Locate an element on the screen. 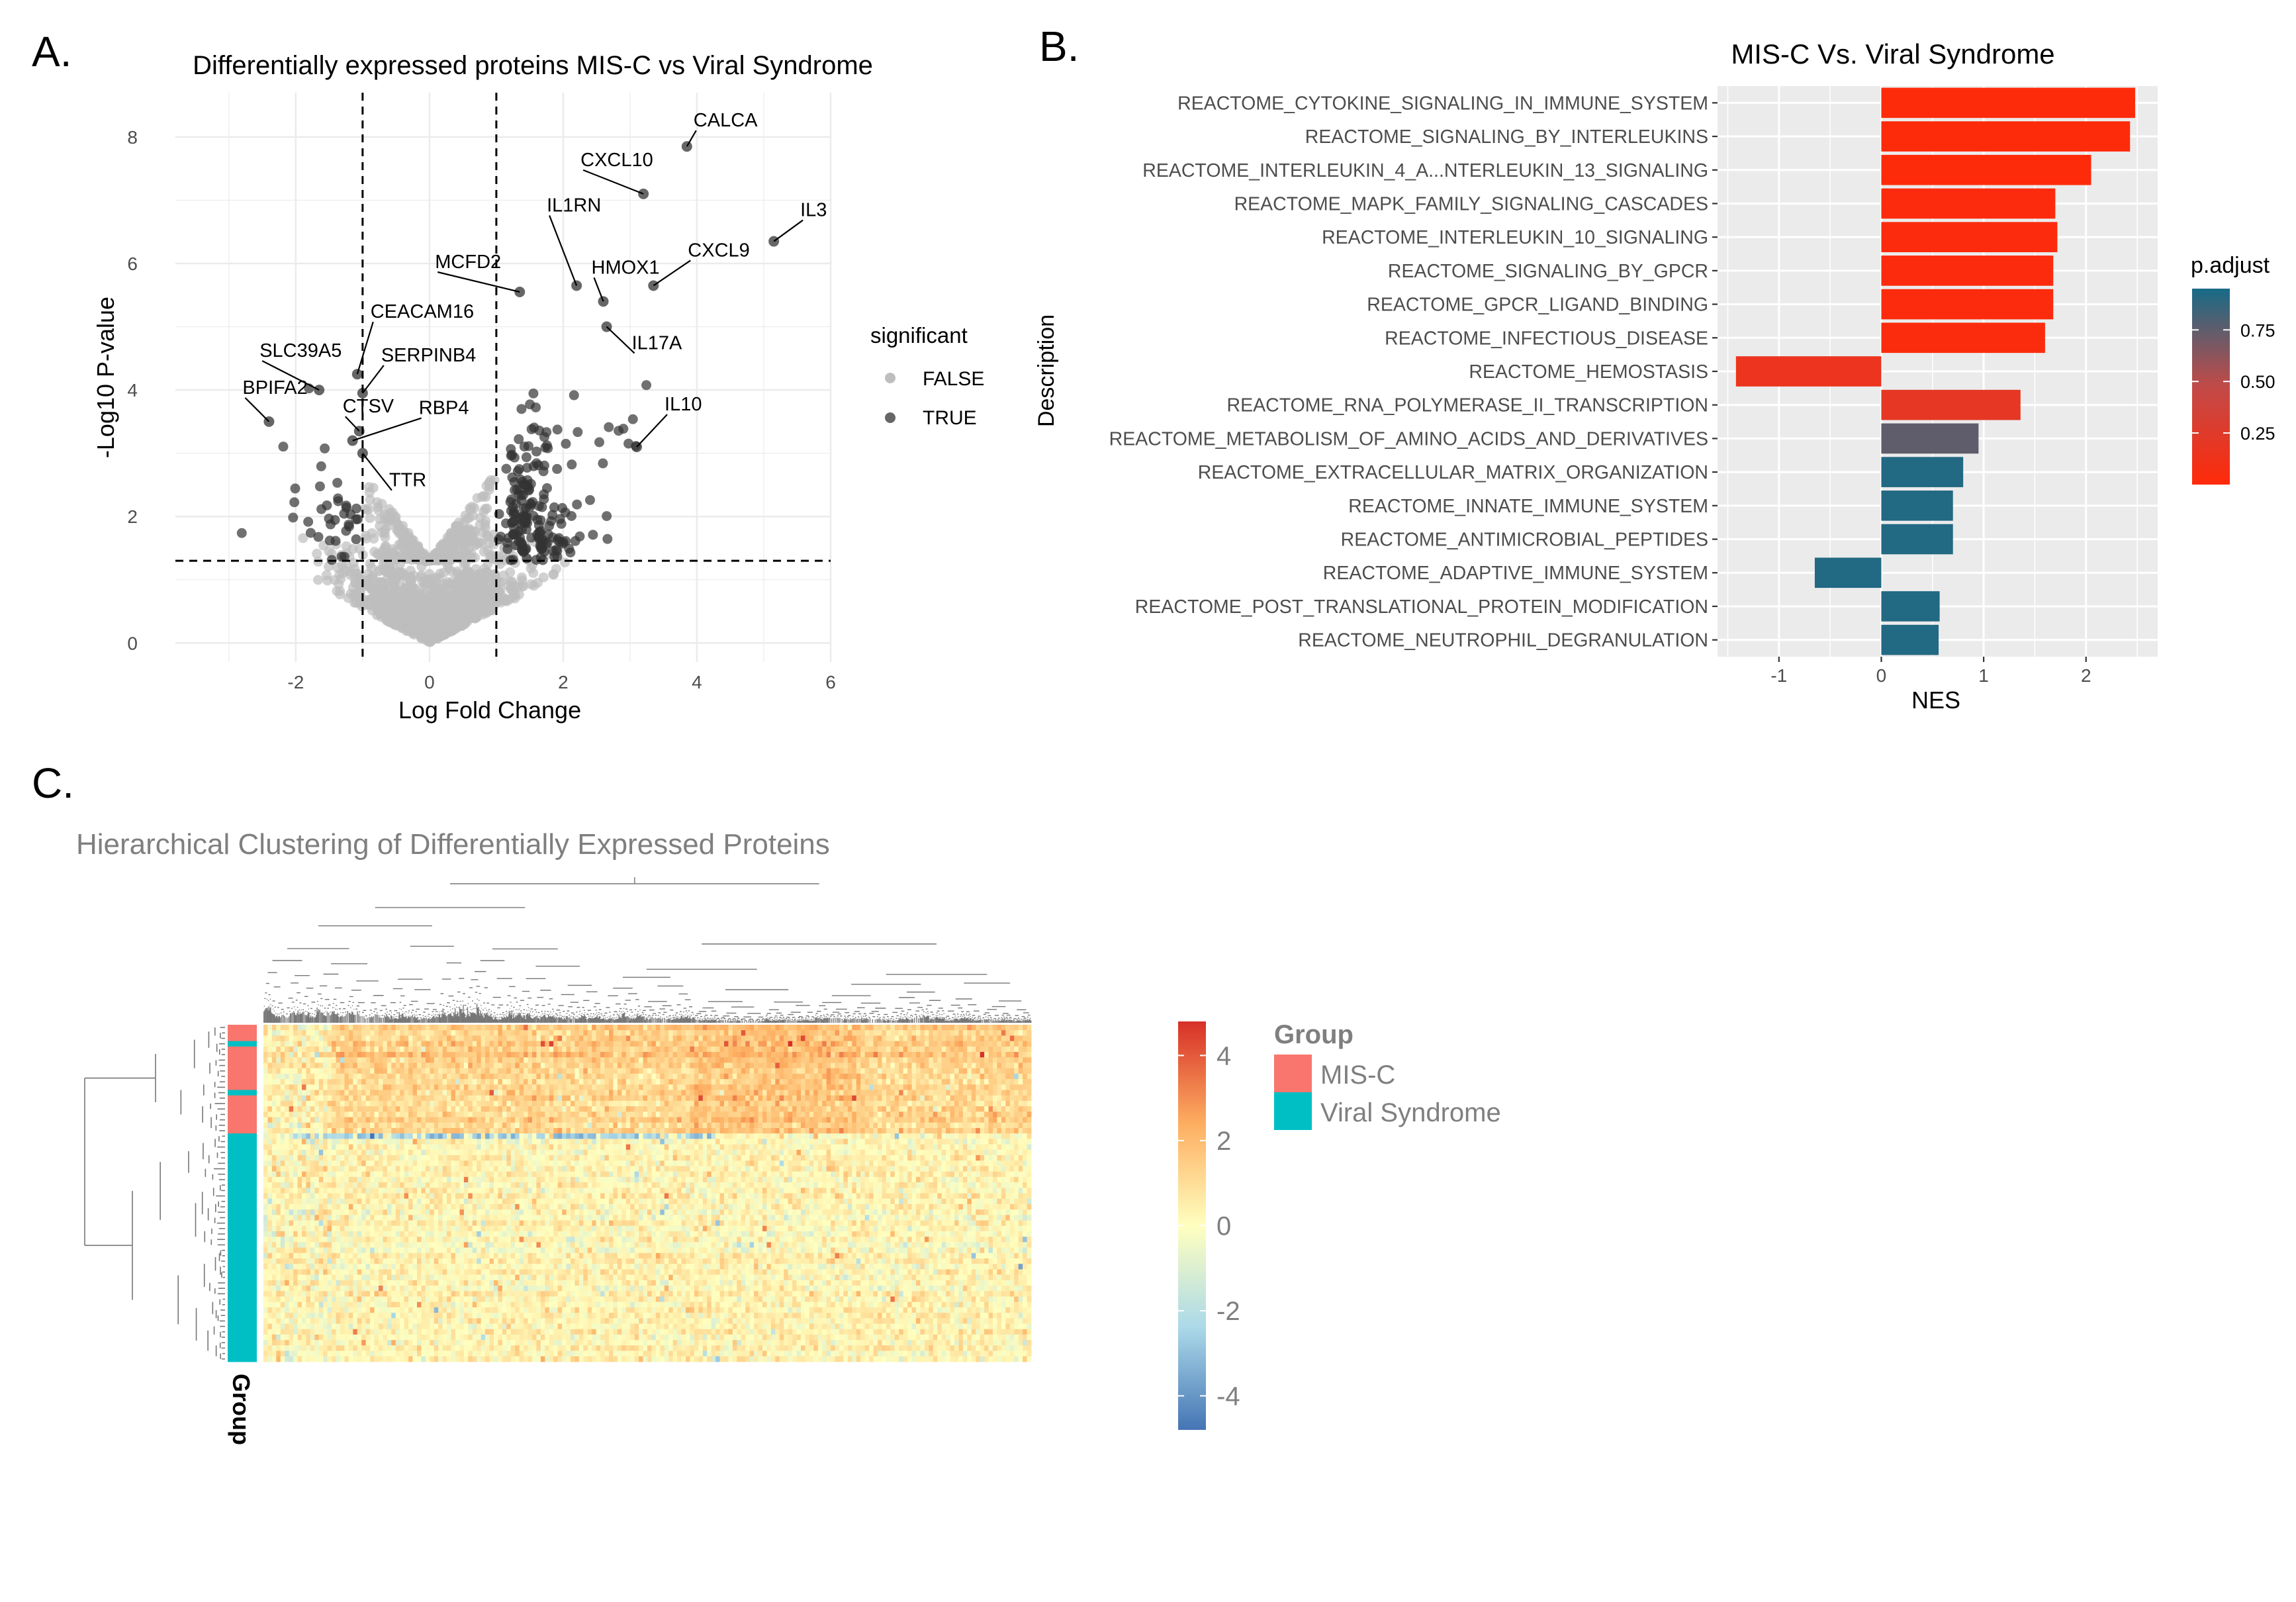 Image resolution: width=2296 pixels, height=1602 pixels. volcano-point-label: IL17A is located at coordinates (657, 343).